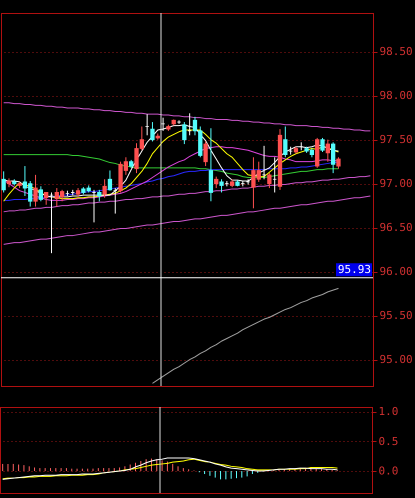  What do you see at coordinates (396, 95) in the screenshot?
I see `y-tick-label: 98.00` at bounding box center [396, 95].